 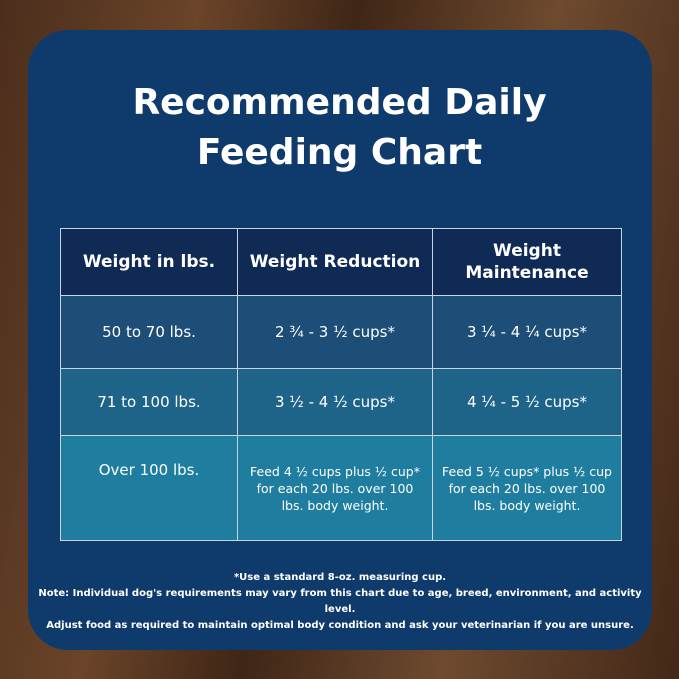 What do you see at coordinates (149, 488) in the screenshot?
I see `table-cell: Over 100 lbs.` at bounding box center [149, 488].